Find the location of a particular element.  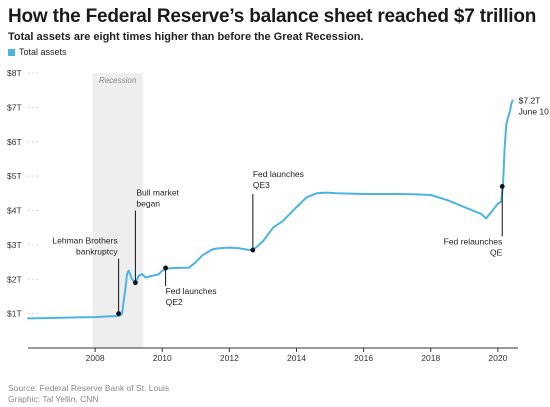

x-tick-label: 2016 is located at coordinates (363, 358).